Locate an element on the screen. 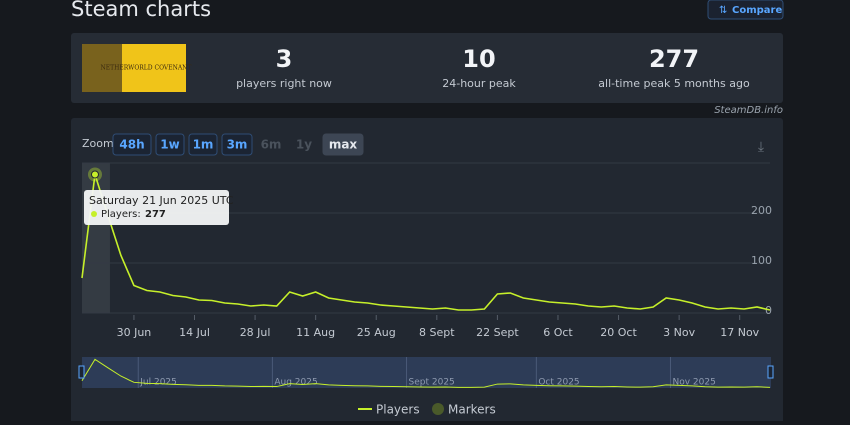 The height and width of the screenshot is (425, 850). x-tick-label: 22 Sept is located at coordinates (497, 332).